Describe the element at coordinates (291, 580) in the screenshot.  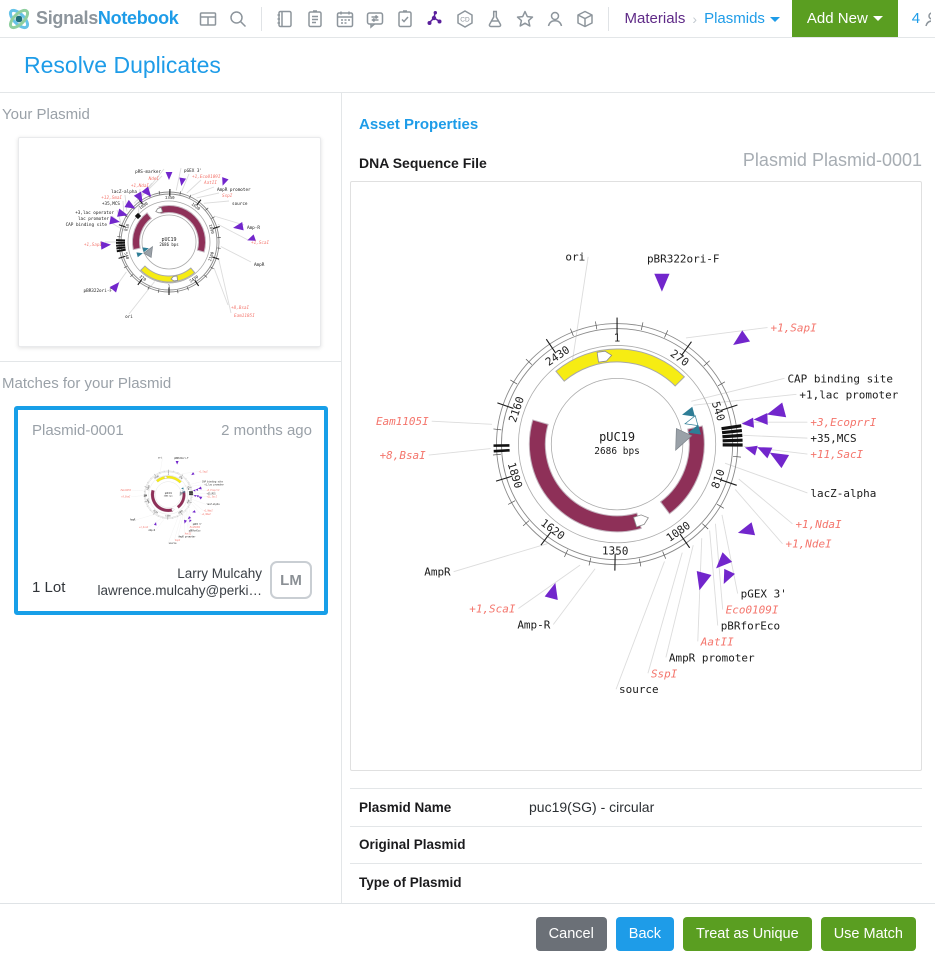
I see `avatar: LM` at that location.